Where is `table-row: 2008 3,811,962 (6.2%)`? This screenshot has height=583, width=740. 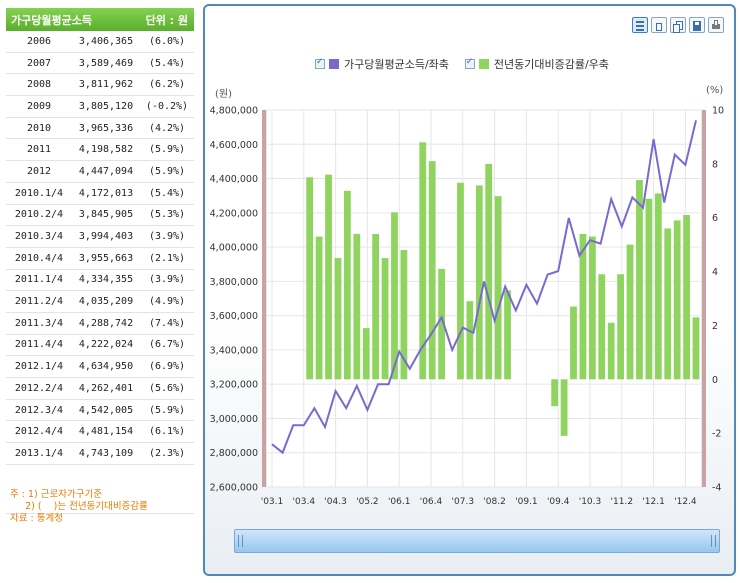
table-row: 2008 3,811,962 (6.2%) is located at coordinates (100, 85).